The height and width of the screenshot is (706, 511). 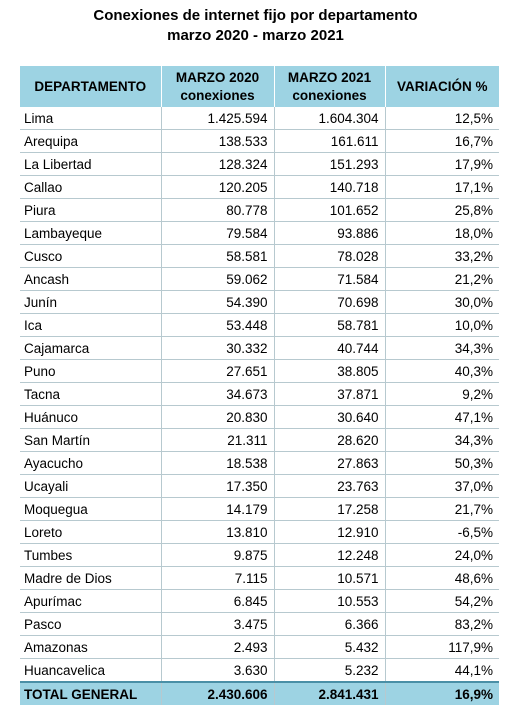 I want to click on table-row: Cajamarca 30.332 40.744 34,3%, so click(x=259, y=348).